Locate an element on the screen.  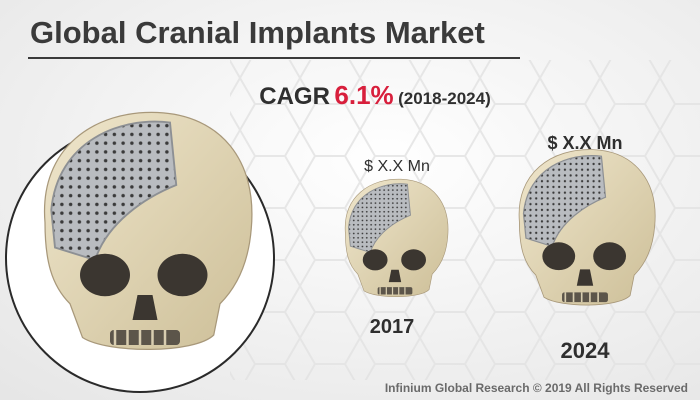
cagr-line: CAGR 6.1% (2018-2024) is located at coordinates (374, 95).